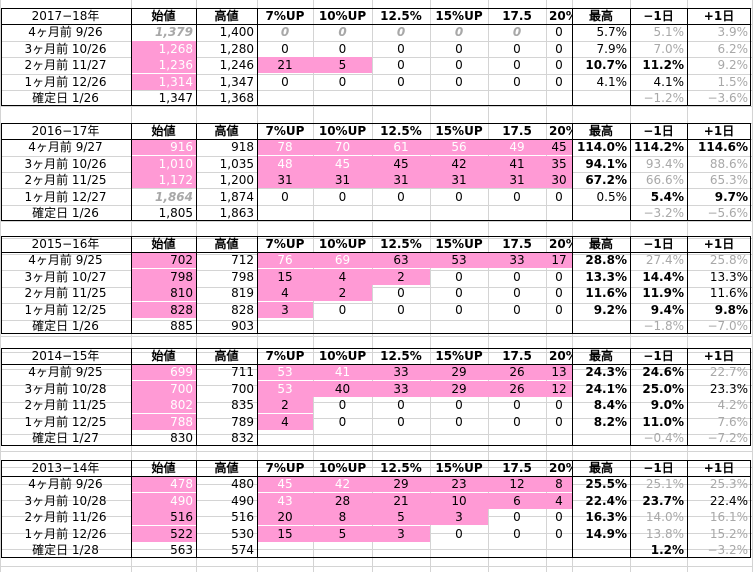 This screenshot has height=572, width=753. Describe the element at coordinates (727, 438) in the screenshot. I see `confirm-plus1: −7.2%` at that location.